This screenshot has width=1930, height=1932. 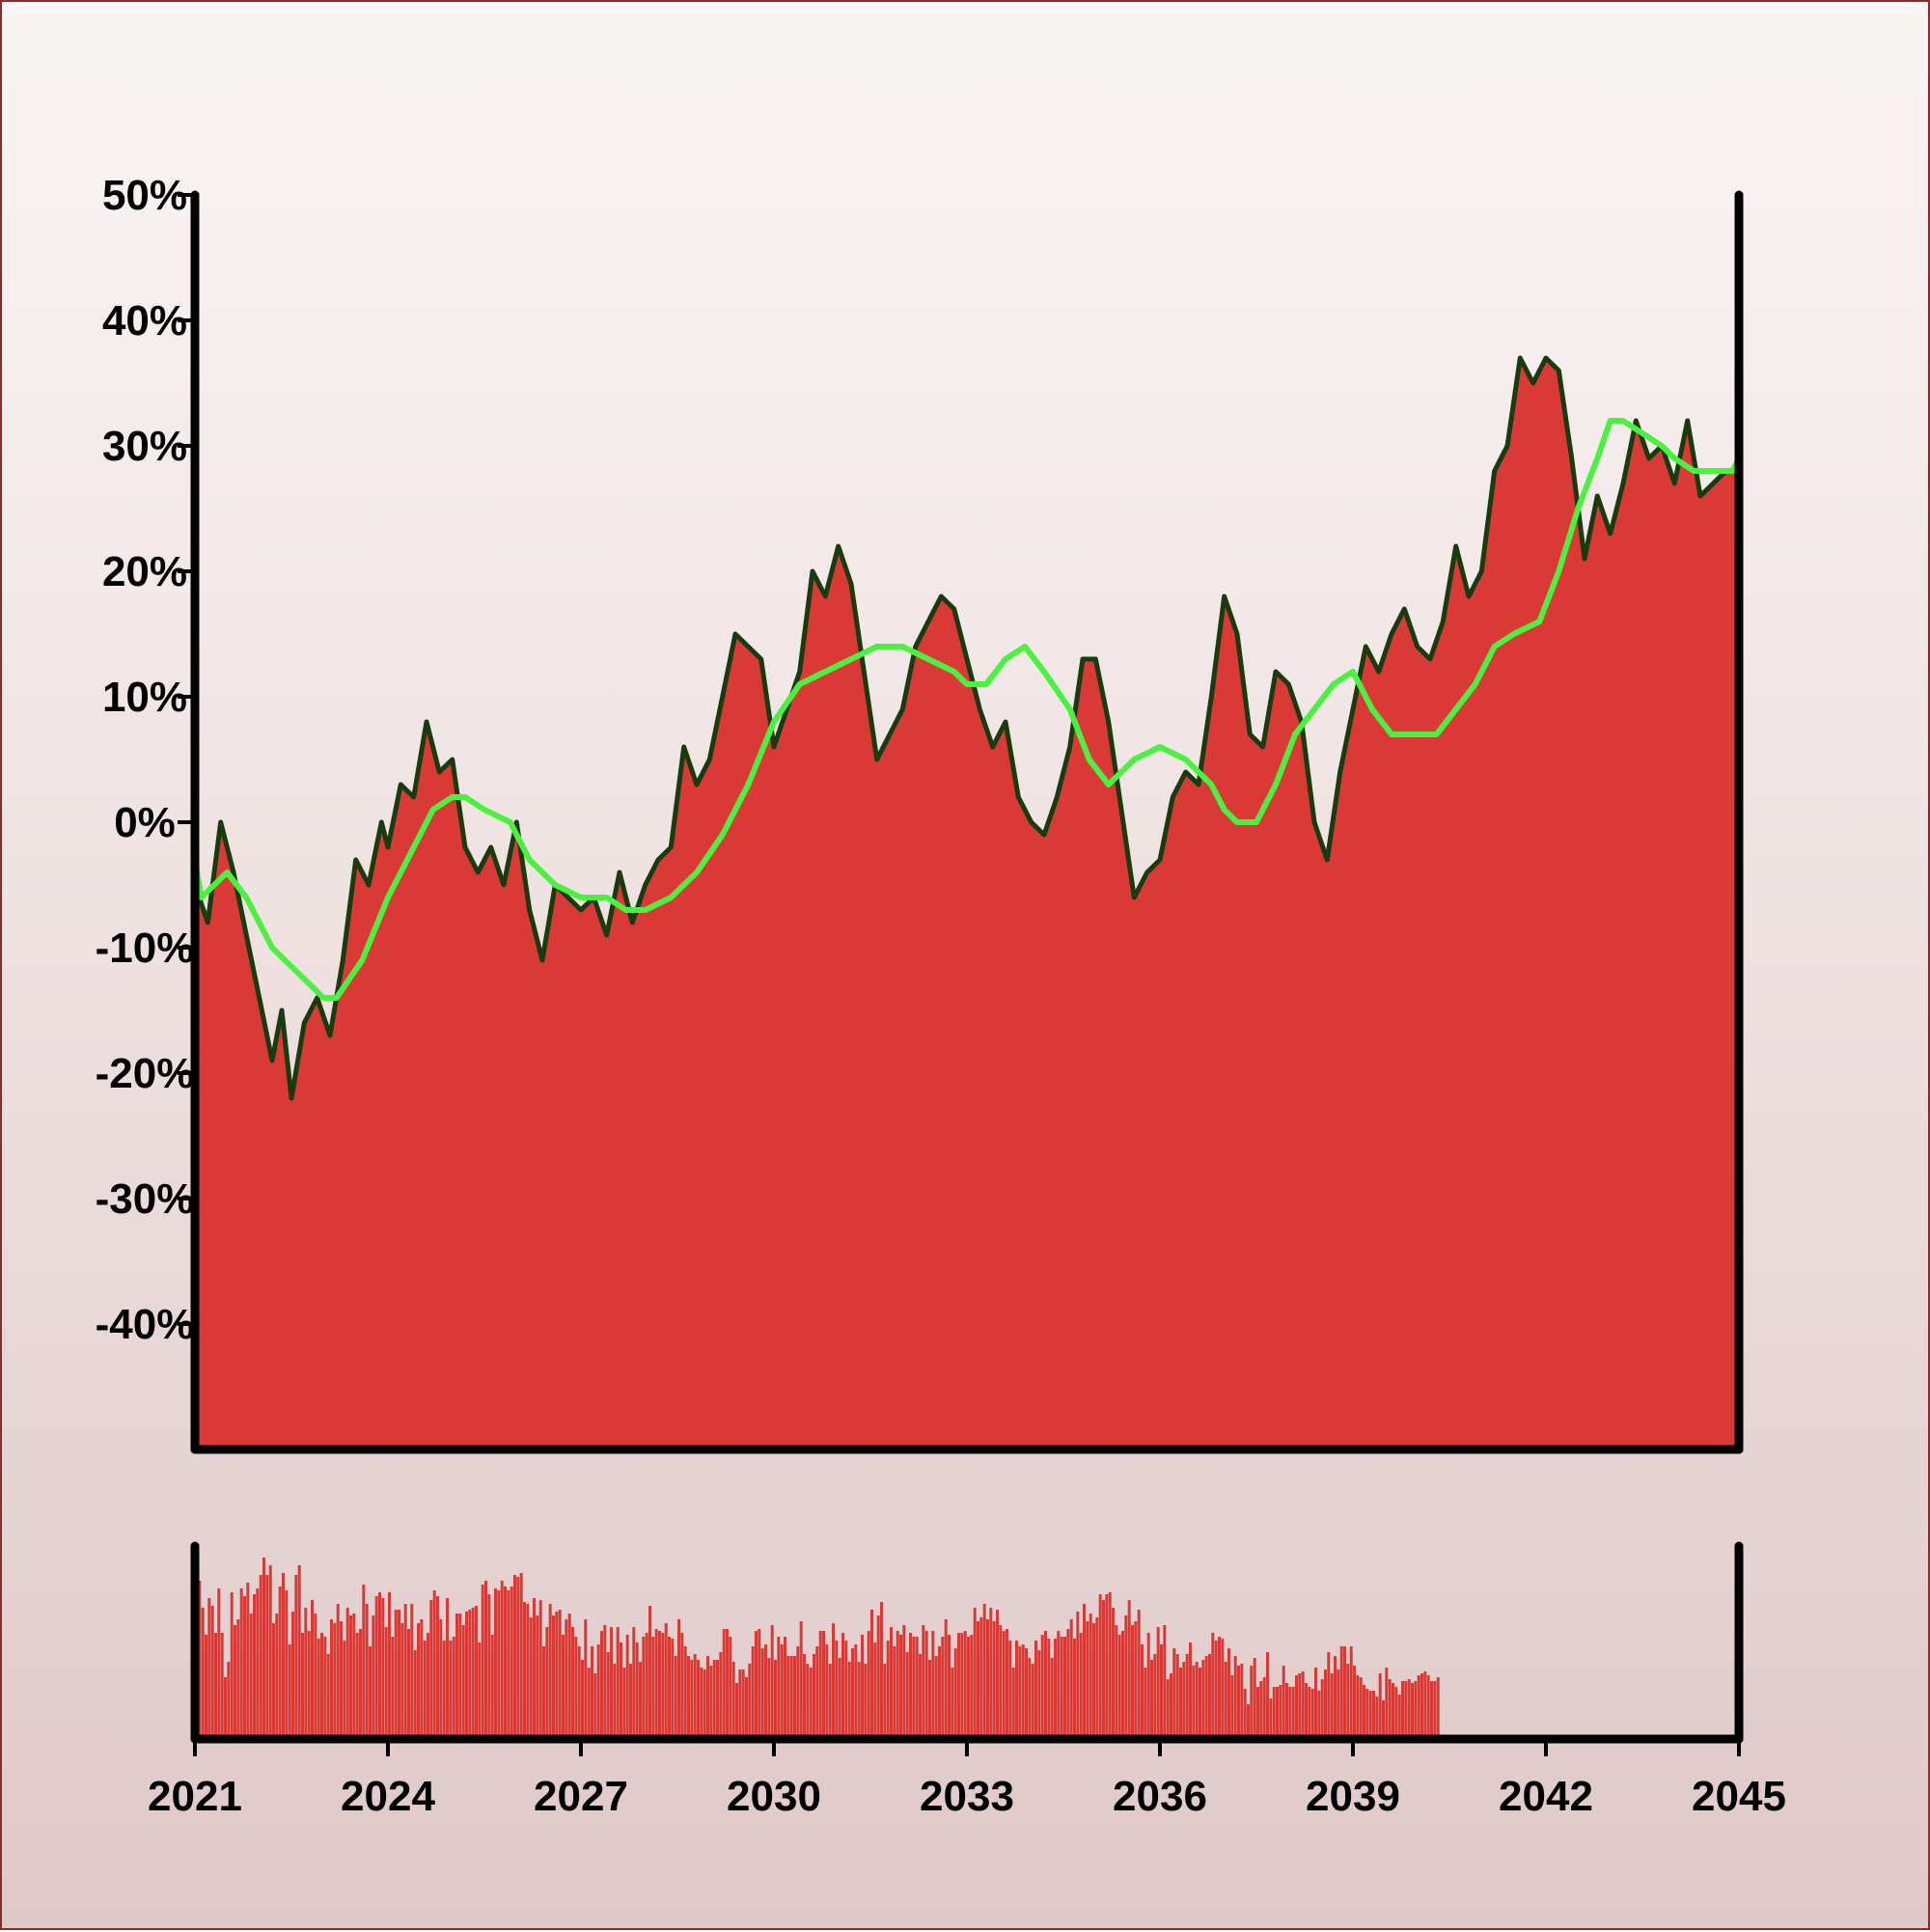 I want to click on x-tick-label: 2024, so click(x=388, y=1796).